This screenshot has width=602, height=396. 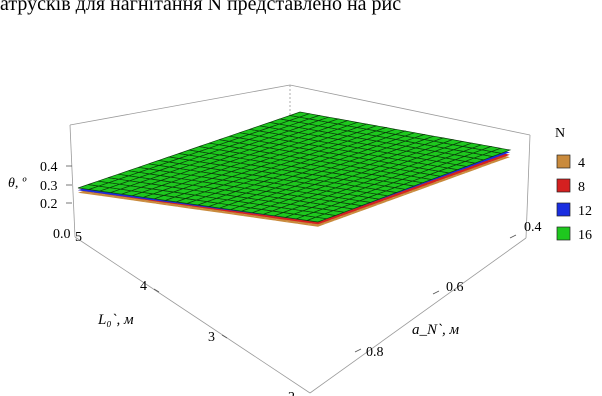 What do you see at coordinates (581, 187) in the screenshot?
I see `legend-label: 8` at bounding box center [581, 187].